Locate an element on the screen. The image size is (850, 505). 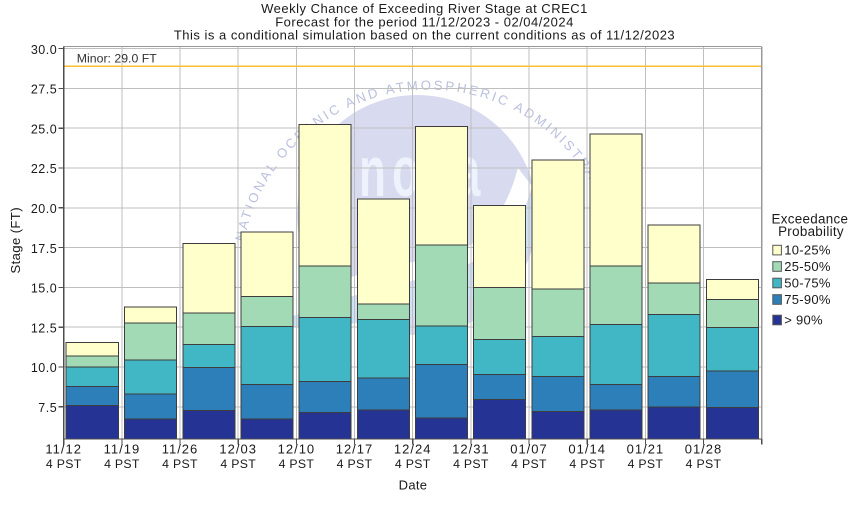
svg-text: > 90% is located at coordinates (803, 320).